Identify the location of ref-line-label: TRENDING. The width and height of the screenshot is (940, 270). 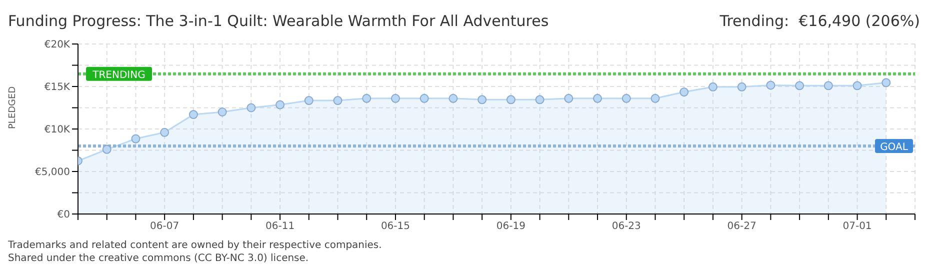
(119, 75).